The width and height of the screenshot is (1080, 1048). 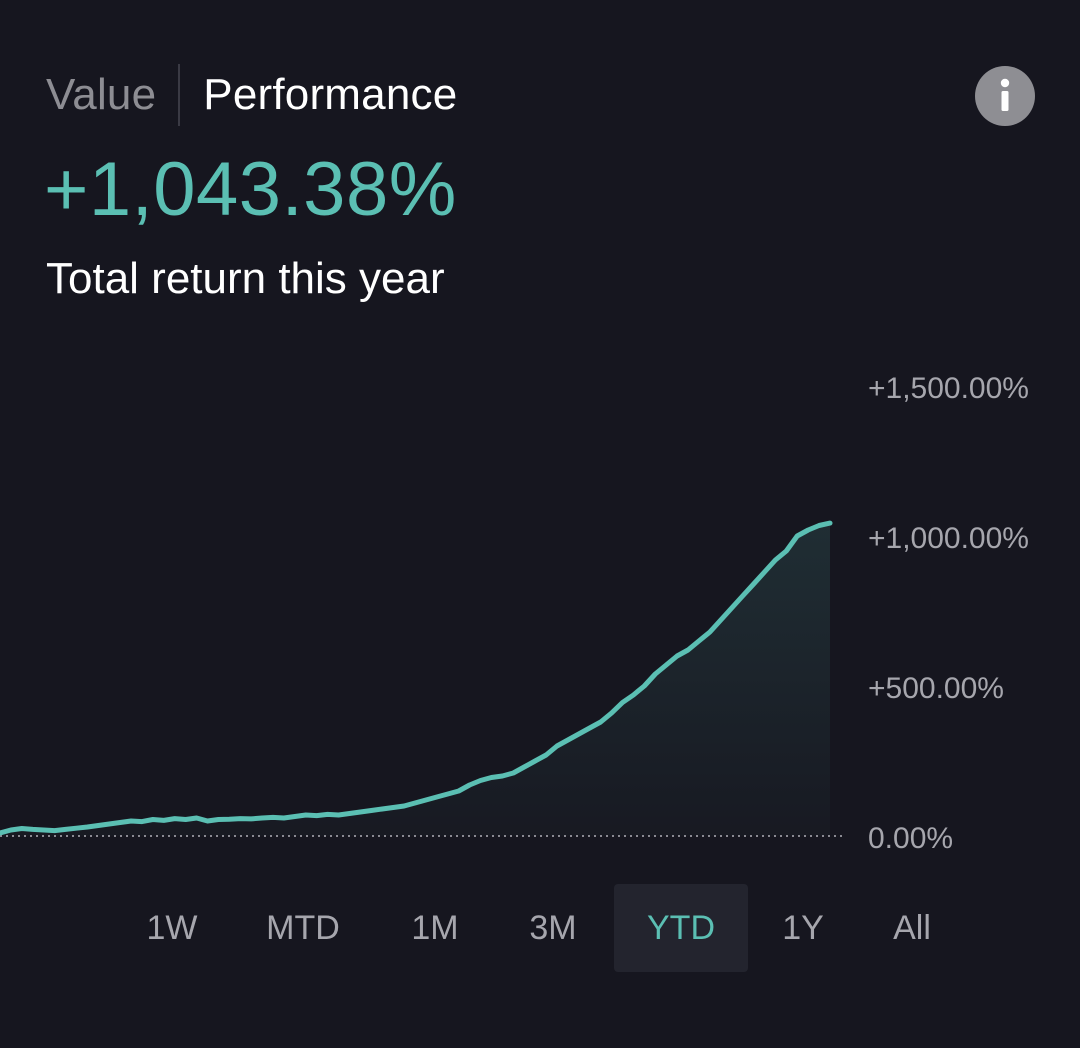 I want to click on range-button-1y: 1Y, so click(x=803, y=928).